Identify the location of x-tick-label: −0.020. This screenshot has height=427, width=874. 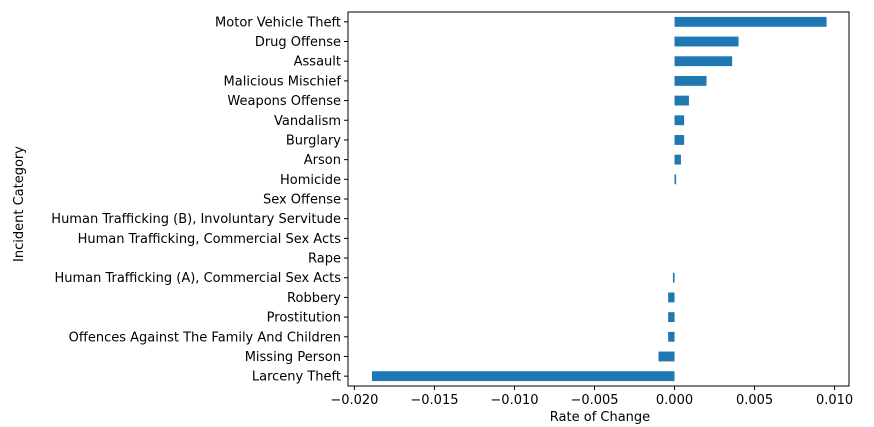
(354, 400).